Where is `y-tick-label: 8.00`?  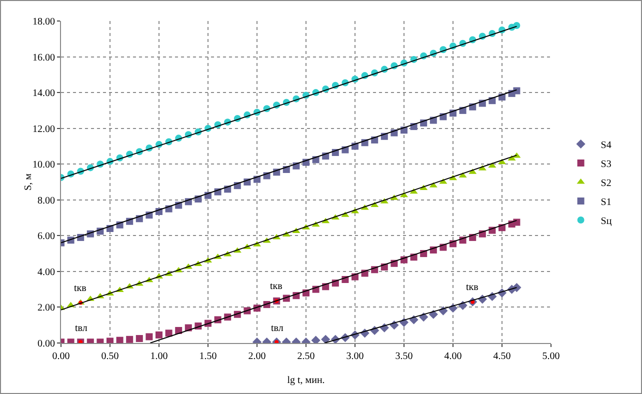 y-tick-label: 8.00 is located at coordinates (46, 200).